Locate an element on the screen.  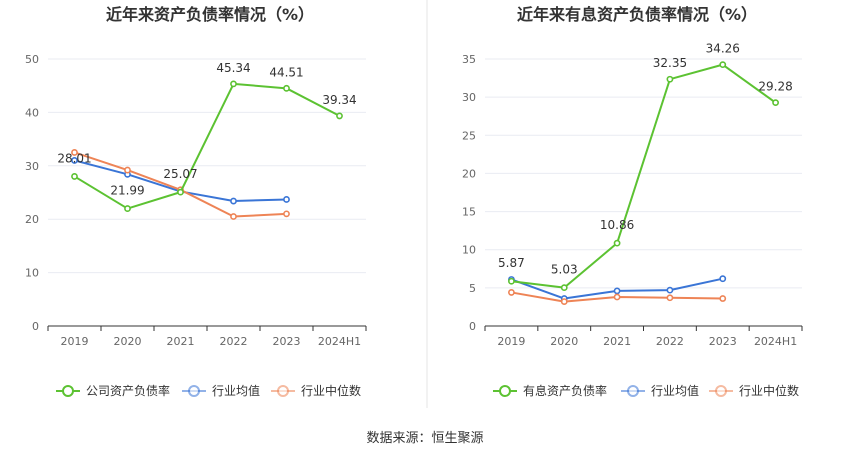
legend-item: 公司资产负债率 is located at coordinates (113, 390).